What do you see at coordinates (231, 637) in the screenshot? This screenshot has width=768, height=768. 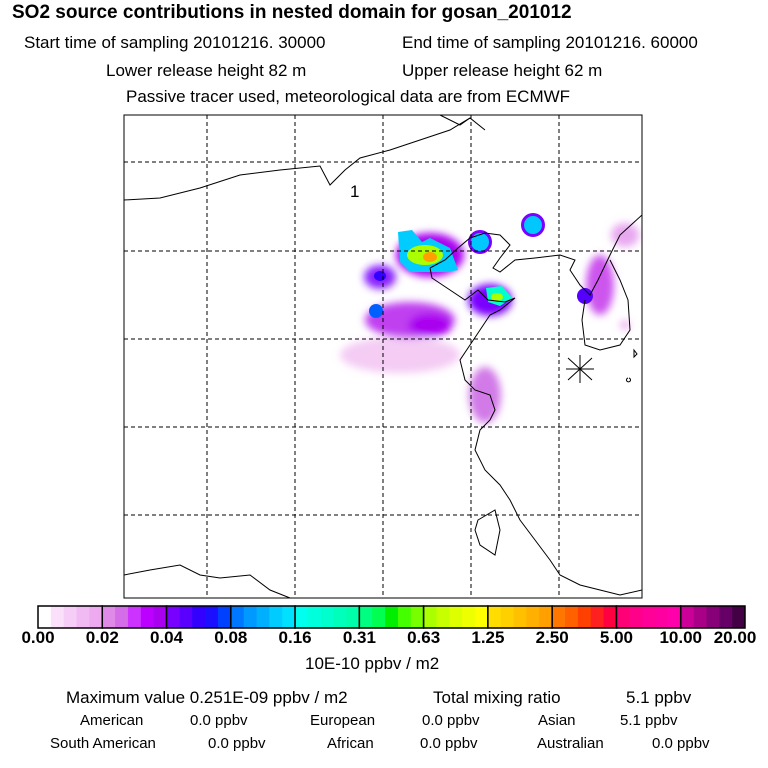 I see `colorbar-tick-label: 0.08` at bounding box center [231, 637].